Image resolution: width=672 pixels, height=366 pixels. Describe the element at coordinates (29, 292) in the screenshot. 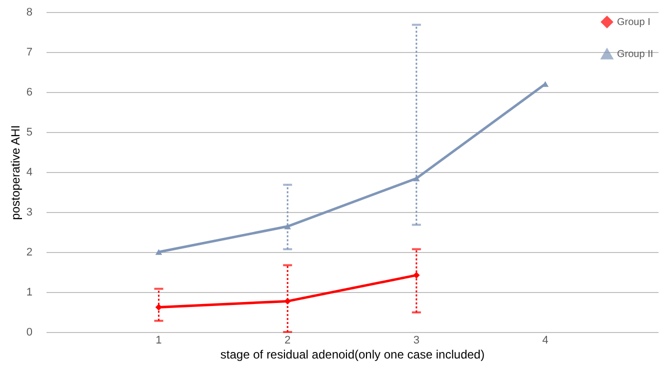

I see `y-tick-label: 1` at that location.